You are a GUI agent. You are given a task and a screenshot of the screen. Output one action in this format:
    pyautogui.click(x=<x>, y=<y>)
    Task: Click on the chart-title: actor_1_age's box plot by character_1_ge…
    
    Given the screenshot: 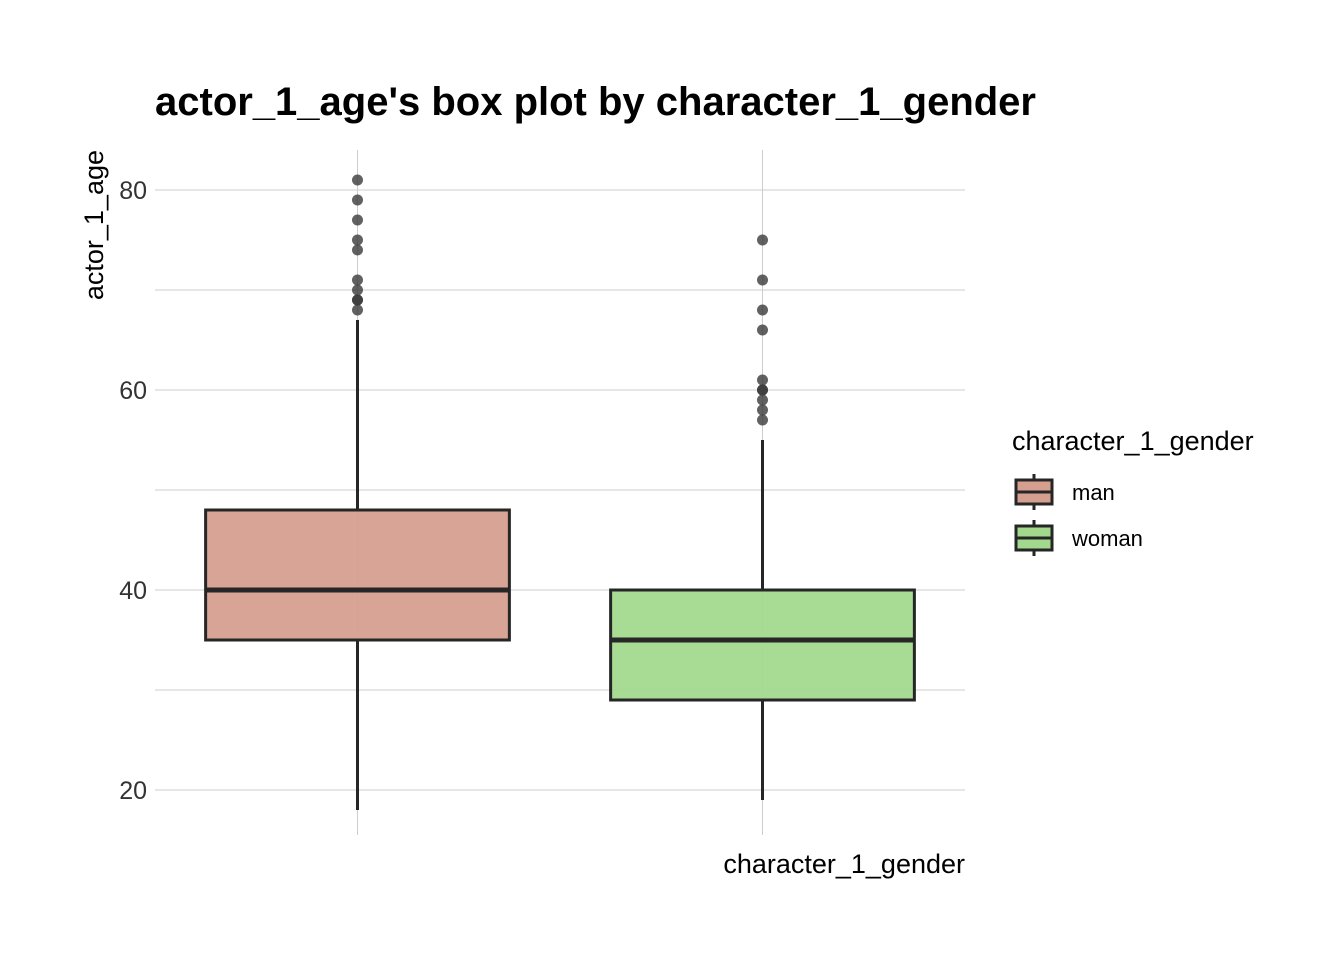 What is the action you would take?
    pyautogui.click(x=595, y=102)
    